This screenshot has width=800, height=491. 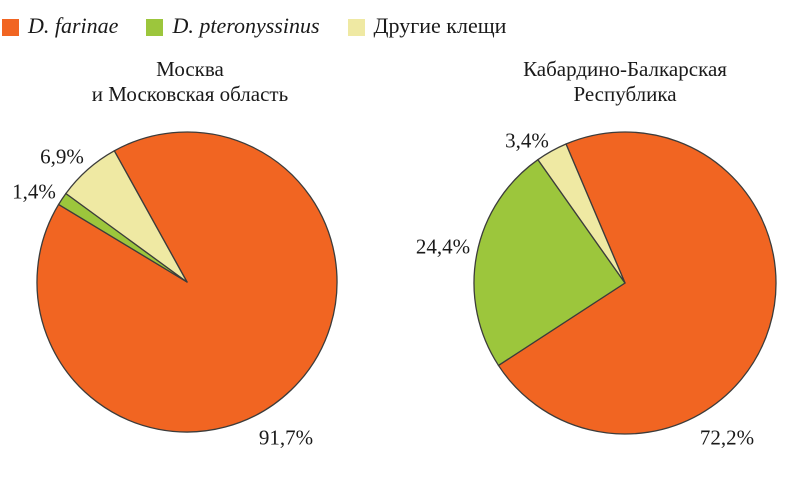 I want to click on slice-percent-label: 3,4%, so click(x=527, y=140).